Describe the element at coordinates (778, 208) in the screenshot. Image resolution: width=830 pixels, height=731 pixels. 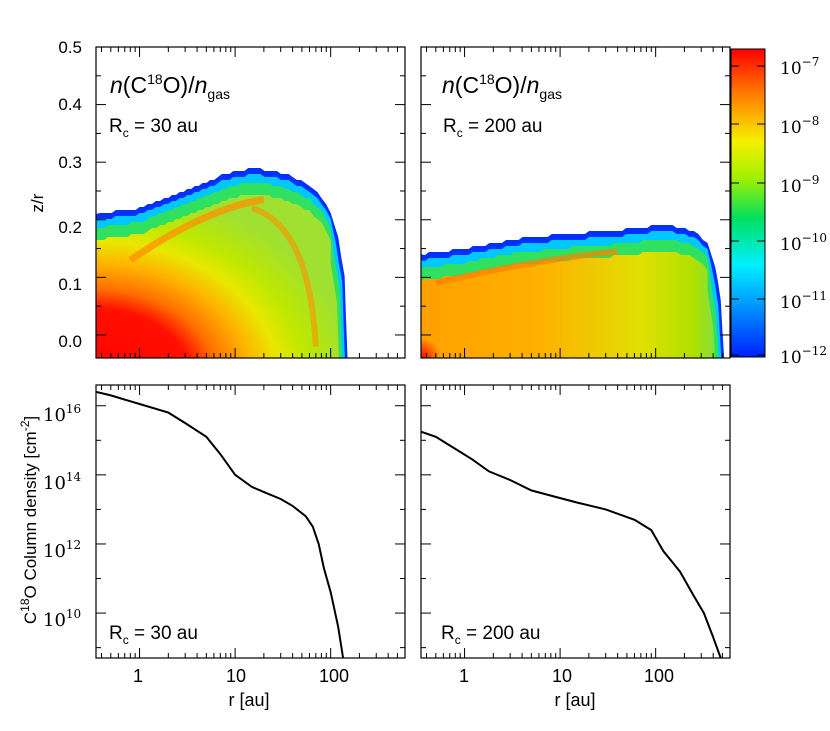
I see `colorbar: 10⁻⁷ 10⁻⁸ 10⁻⁹ 10⁻¹⁰ 10⁻¹¹ 10⁻¹²` at that location.